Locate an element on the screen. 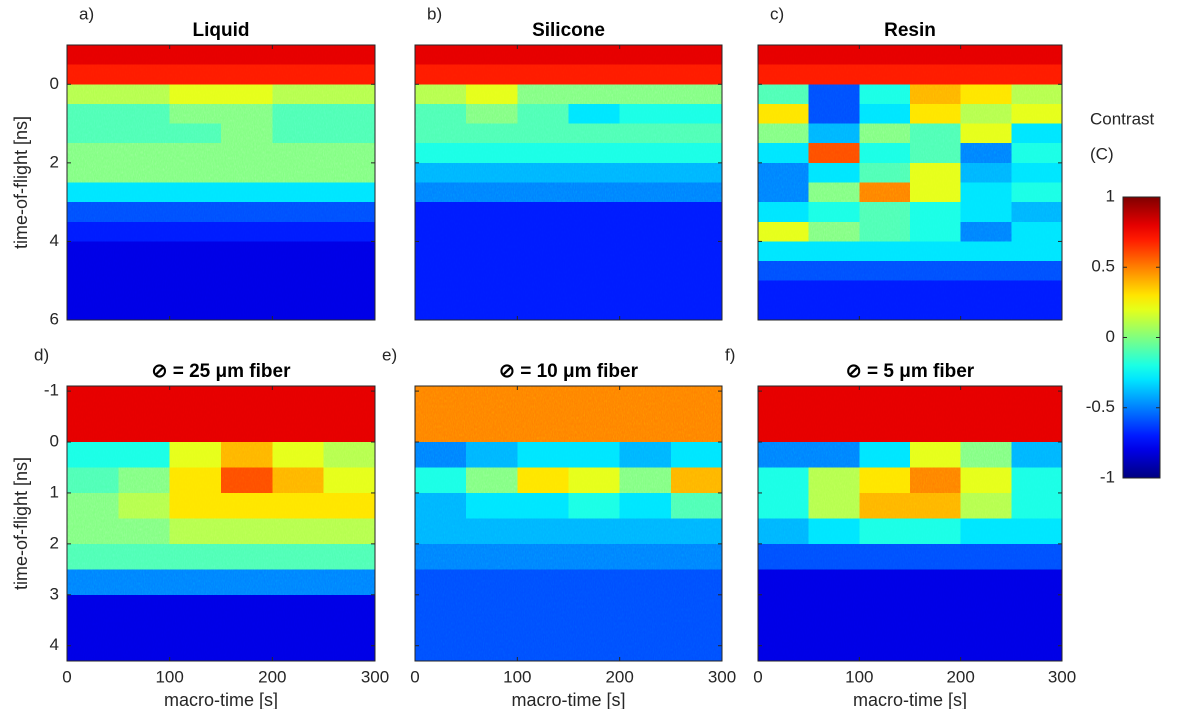 Image resolution: width=1195 pixels, height=709 pixels. panel-title: Silicone is located at coordinates (568, 30).